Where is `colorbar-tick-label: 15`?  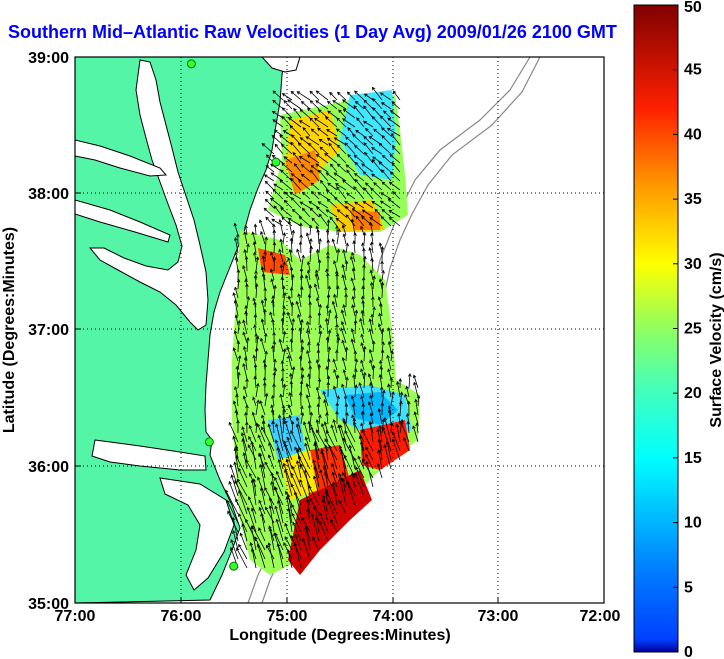
colorbar-tick-label: 15 is located at coordinates (693, 458).